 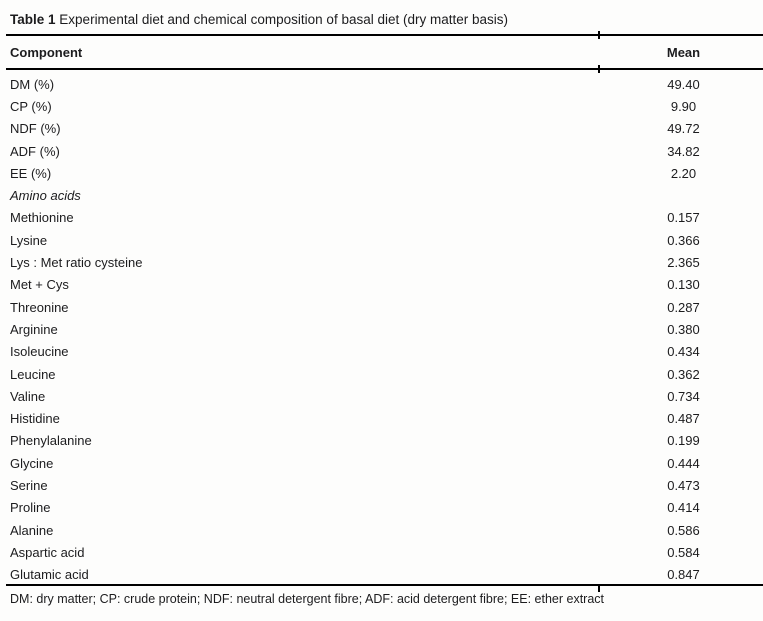 What do you see at coordinates (683, 218) in the screenshot?
I see `mean-cell: 0.157` at bounding box center [683, 218].